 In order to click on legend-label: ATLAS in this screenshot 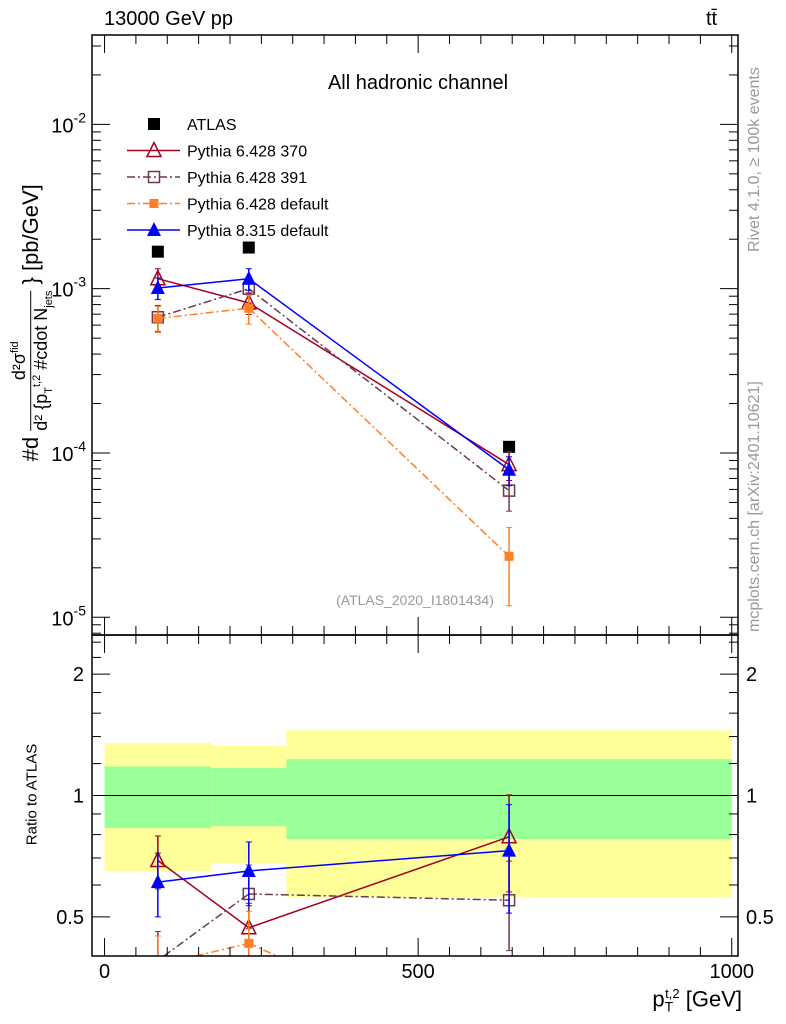, I will do `click(212, 125)`.